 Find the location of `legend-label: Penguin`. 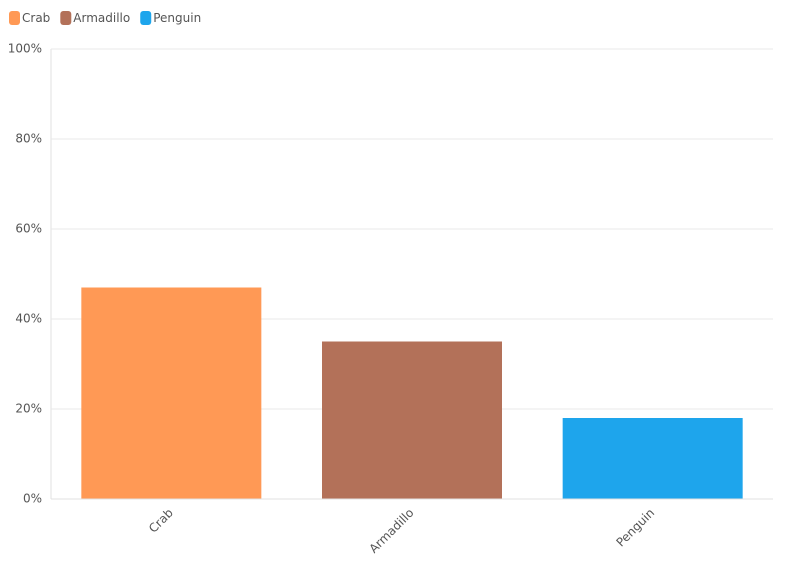

legend-label: Penguin is located at coordinates (177, 18).